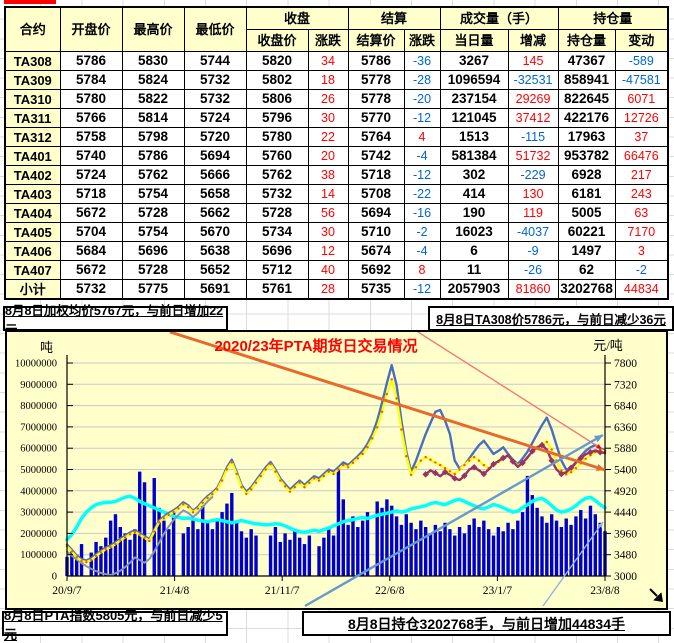 This screenshot has width=674, height=643. What do you see at coordinates (641, 118) in the screenshot?
I see `value-cell: 12726` at bounding box center [641, 118].